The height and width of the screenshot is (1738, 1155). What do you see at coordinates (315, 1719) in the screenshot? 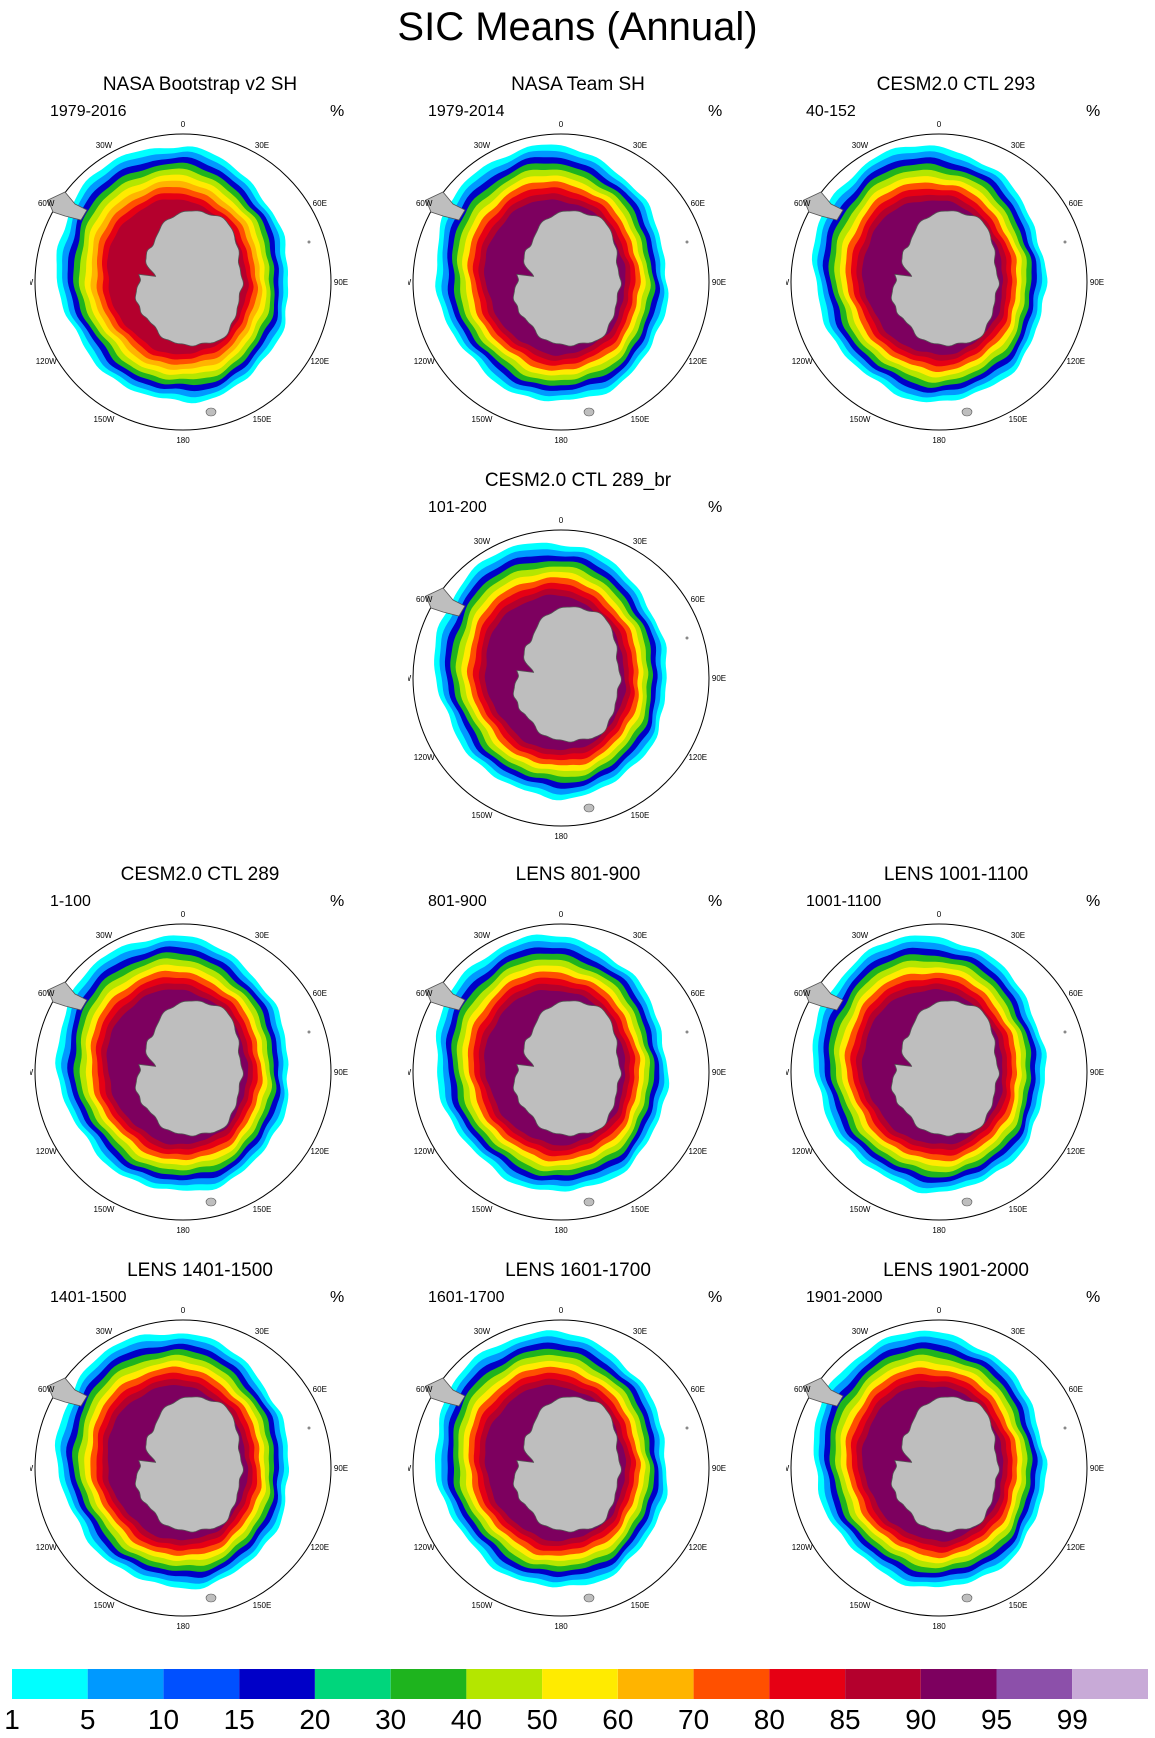
I see `colorbar-tick-label: 20` at bounding box center [315, 1719].